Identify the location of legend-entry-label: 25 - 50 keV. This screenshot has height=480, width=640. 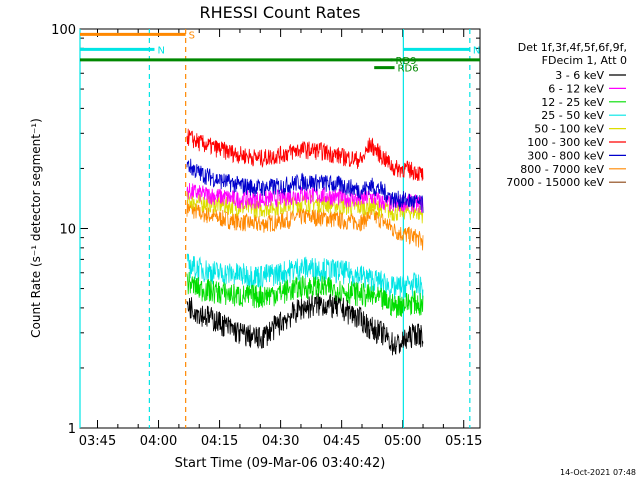
(572, 115).